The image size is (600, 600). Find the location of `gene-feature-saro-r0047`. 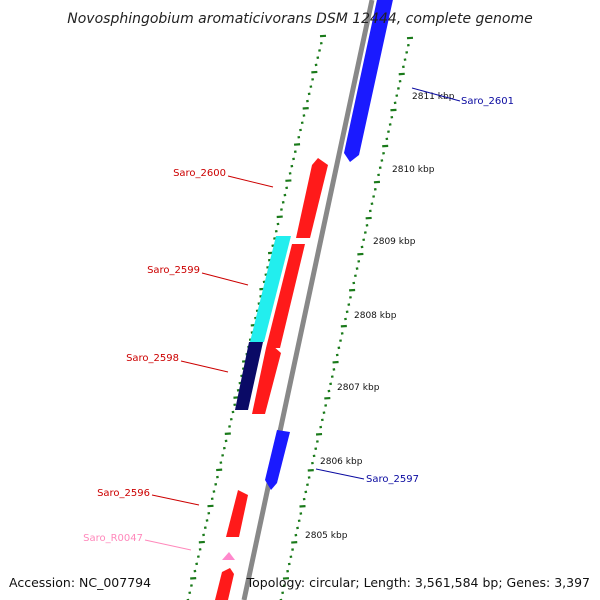

gene-feature-saro-r0047 is located at coordinates (228, 556).